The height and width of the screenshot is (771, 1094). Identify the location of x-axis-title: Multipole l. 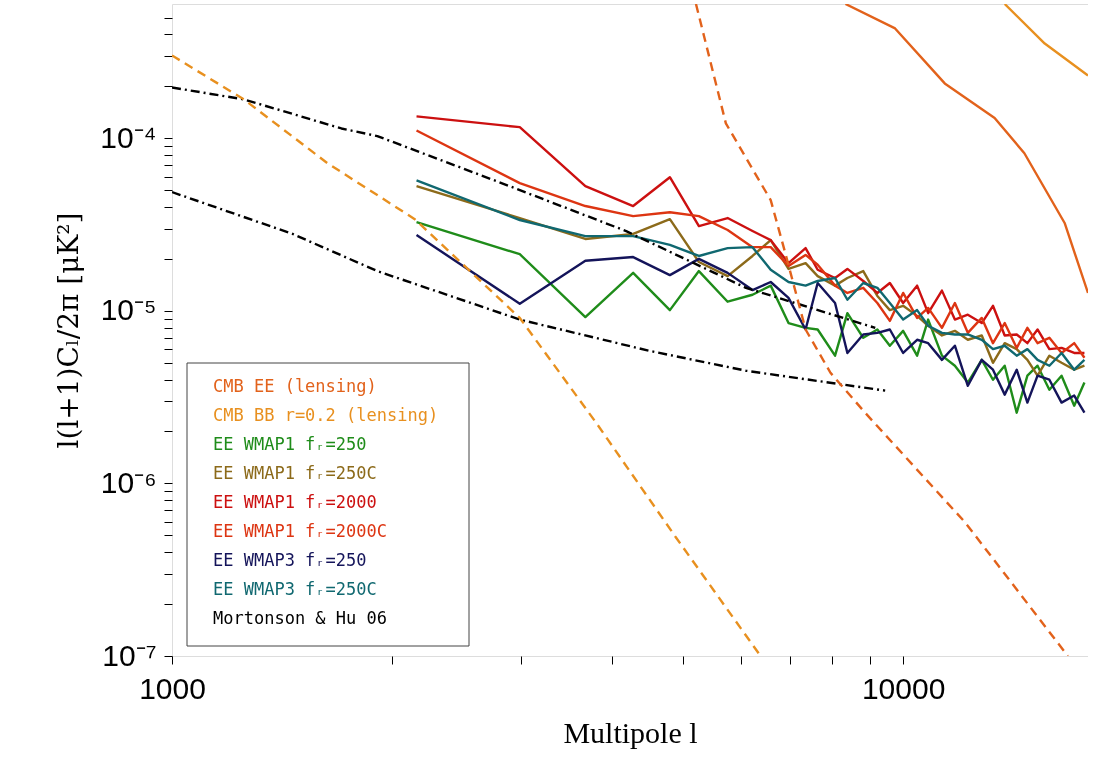
(630, 732).